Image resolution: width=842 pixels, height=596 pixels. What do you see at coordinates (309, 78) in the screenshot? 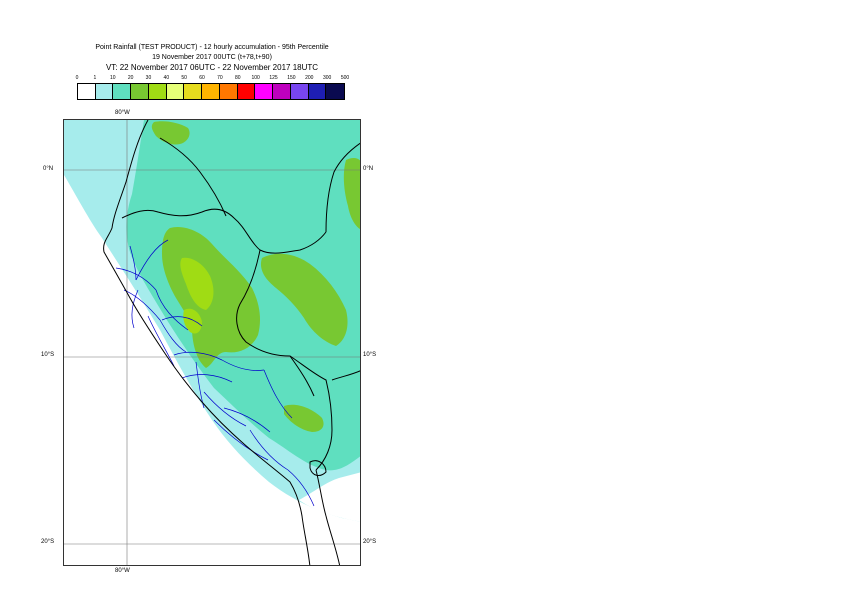
I see `colorbar-tick-label: 200` at bounding box center [309, 78].